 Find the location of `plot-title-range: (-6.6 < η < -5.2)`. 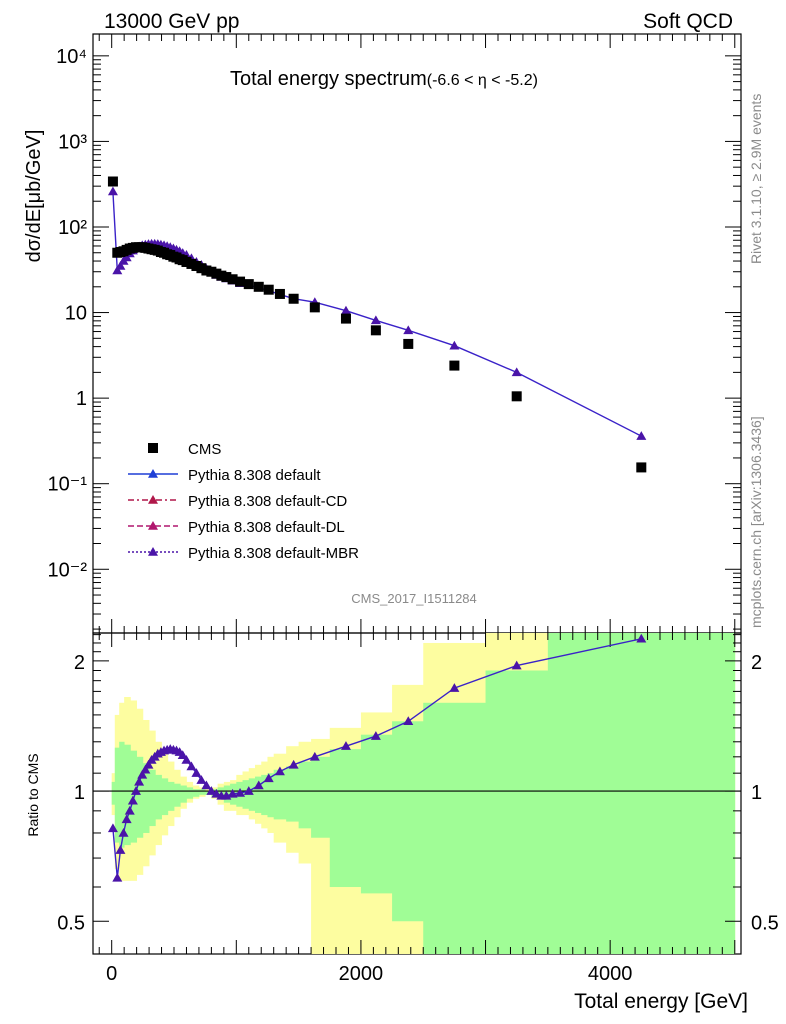

plot-title-range: (-6.6 < η < -5.2) is located at coordinates (482, 80).